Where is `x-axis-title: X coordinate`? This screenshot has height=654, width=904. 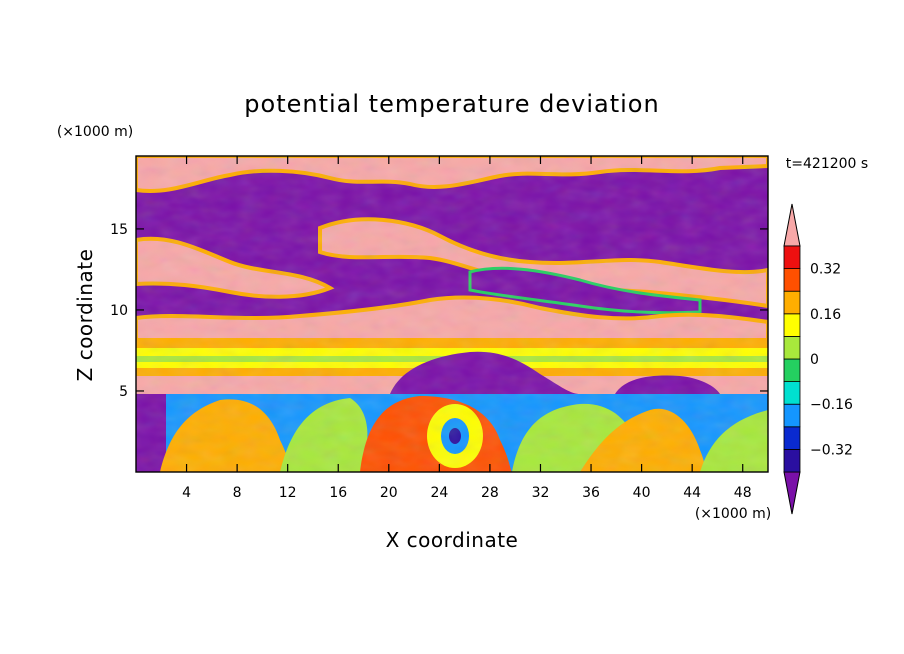 x-axis-title: X coordinate is located at coordinates (452, 540).